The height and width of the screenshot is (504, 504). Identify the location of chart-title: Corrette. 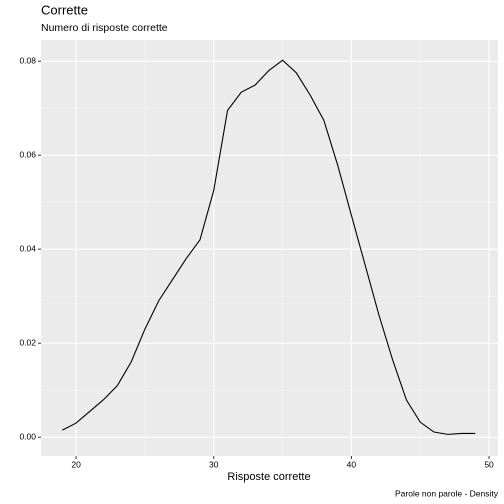
(64, 9).